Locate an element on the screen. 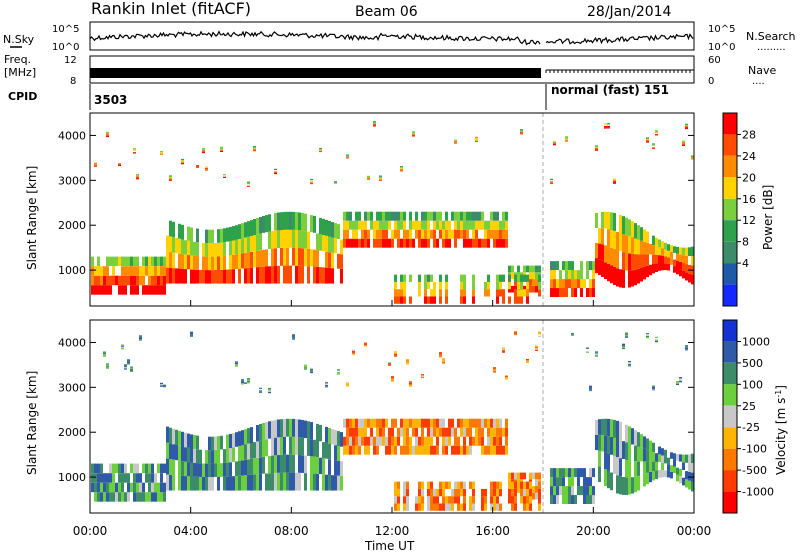  x-tick-label: 04:00 is located at coordinates (190, 531).